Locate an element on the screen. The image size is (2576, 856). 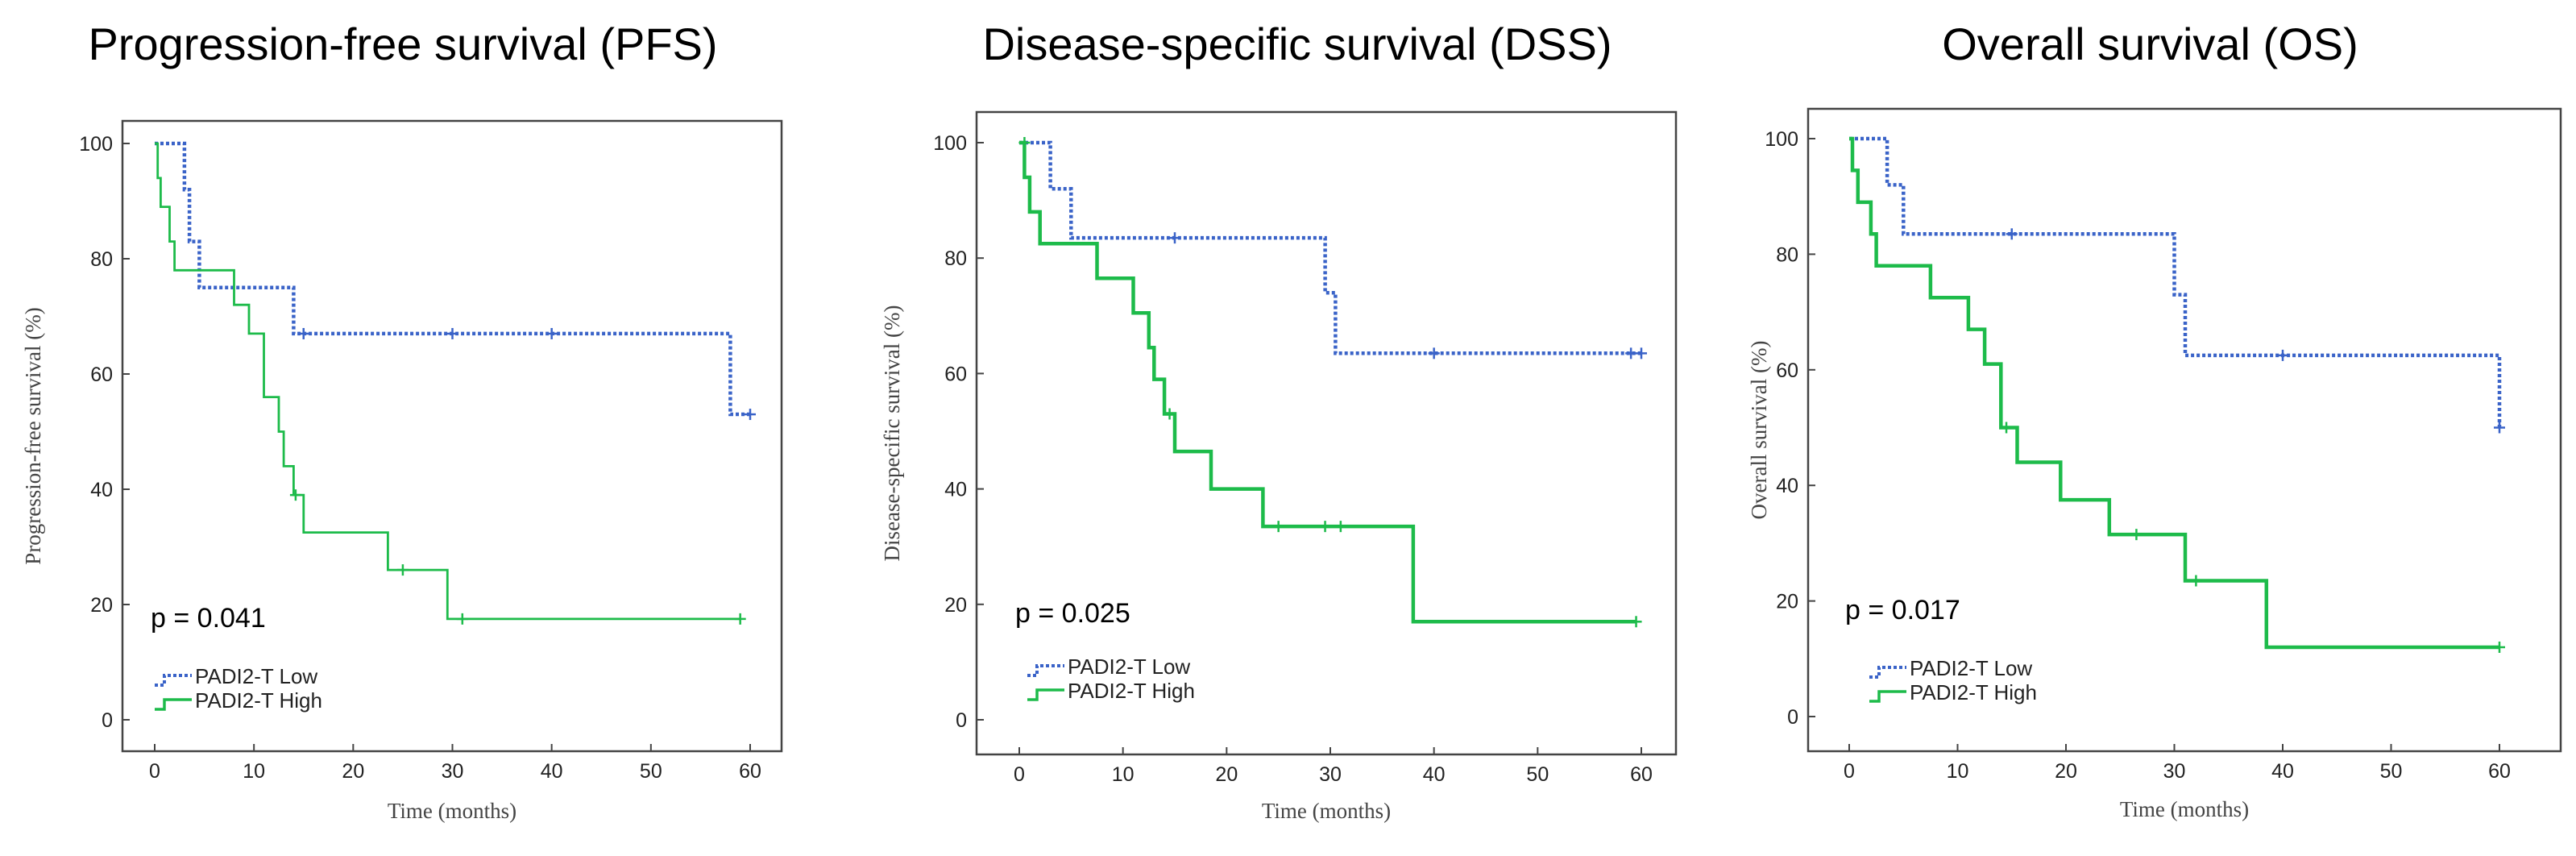
p-value: p = 0.025 is located at coordinates (1072, 613).